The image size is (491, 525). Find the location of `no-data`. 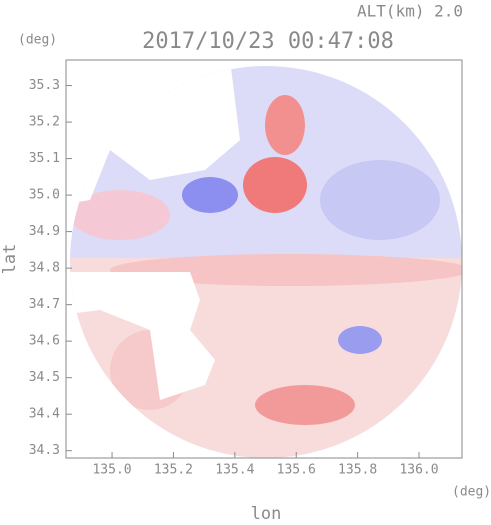

no-data is located at coordinates (142, 336).